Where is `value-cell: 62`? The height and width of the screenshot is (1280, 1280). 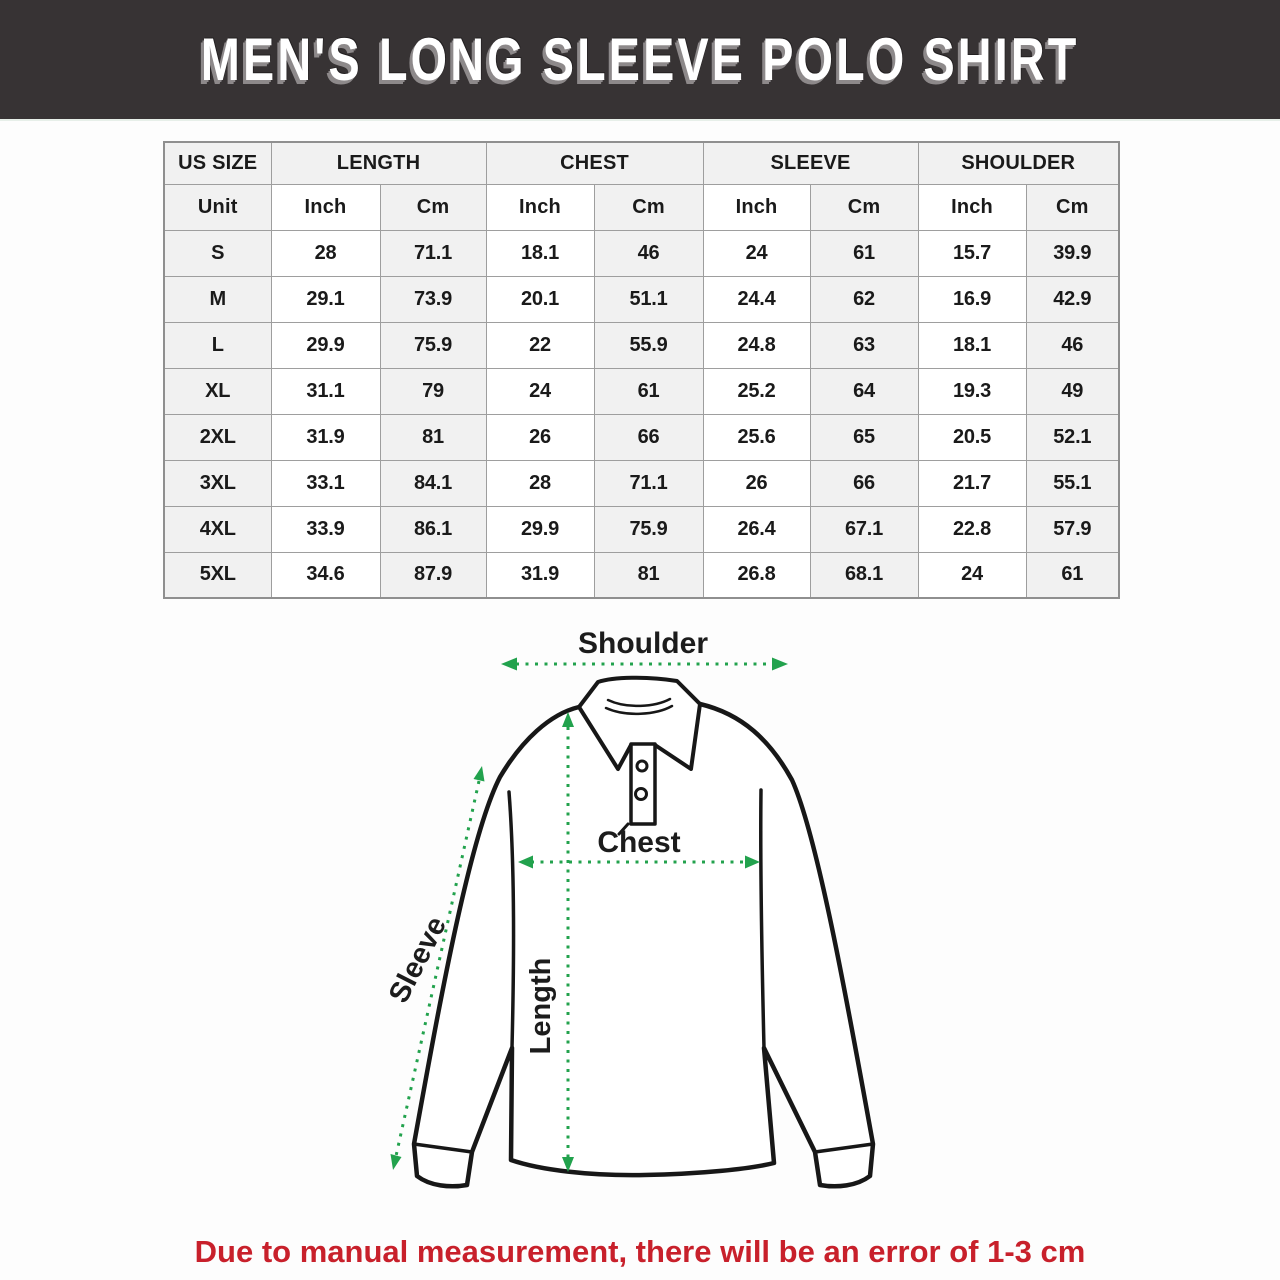
value-cell: 62 is located at coordinates (864, 299).